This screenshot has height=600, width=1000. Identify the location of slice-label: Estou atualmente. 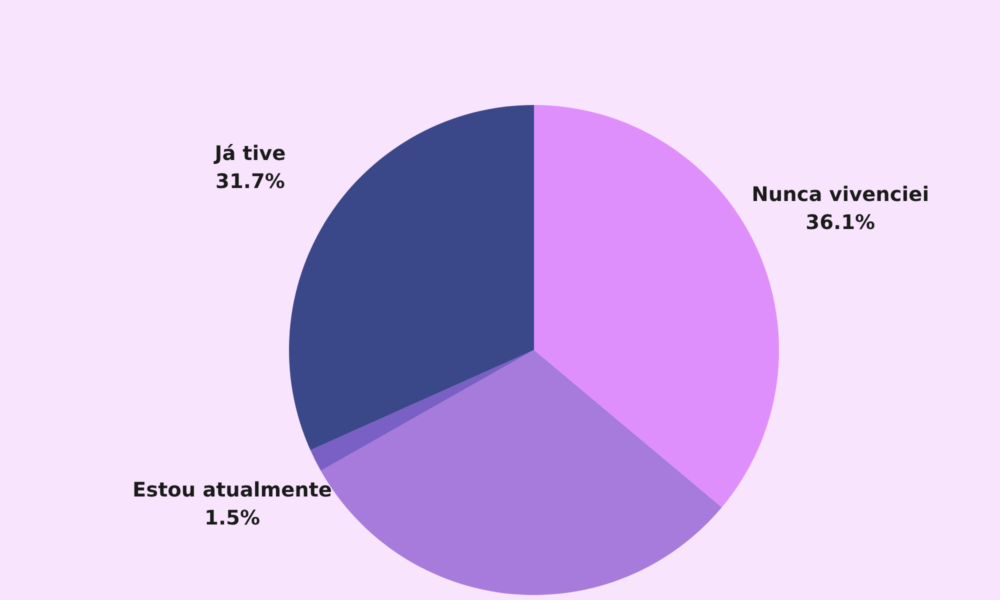
(232, 490).